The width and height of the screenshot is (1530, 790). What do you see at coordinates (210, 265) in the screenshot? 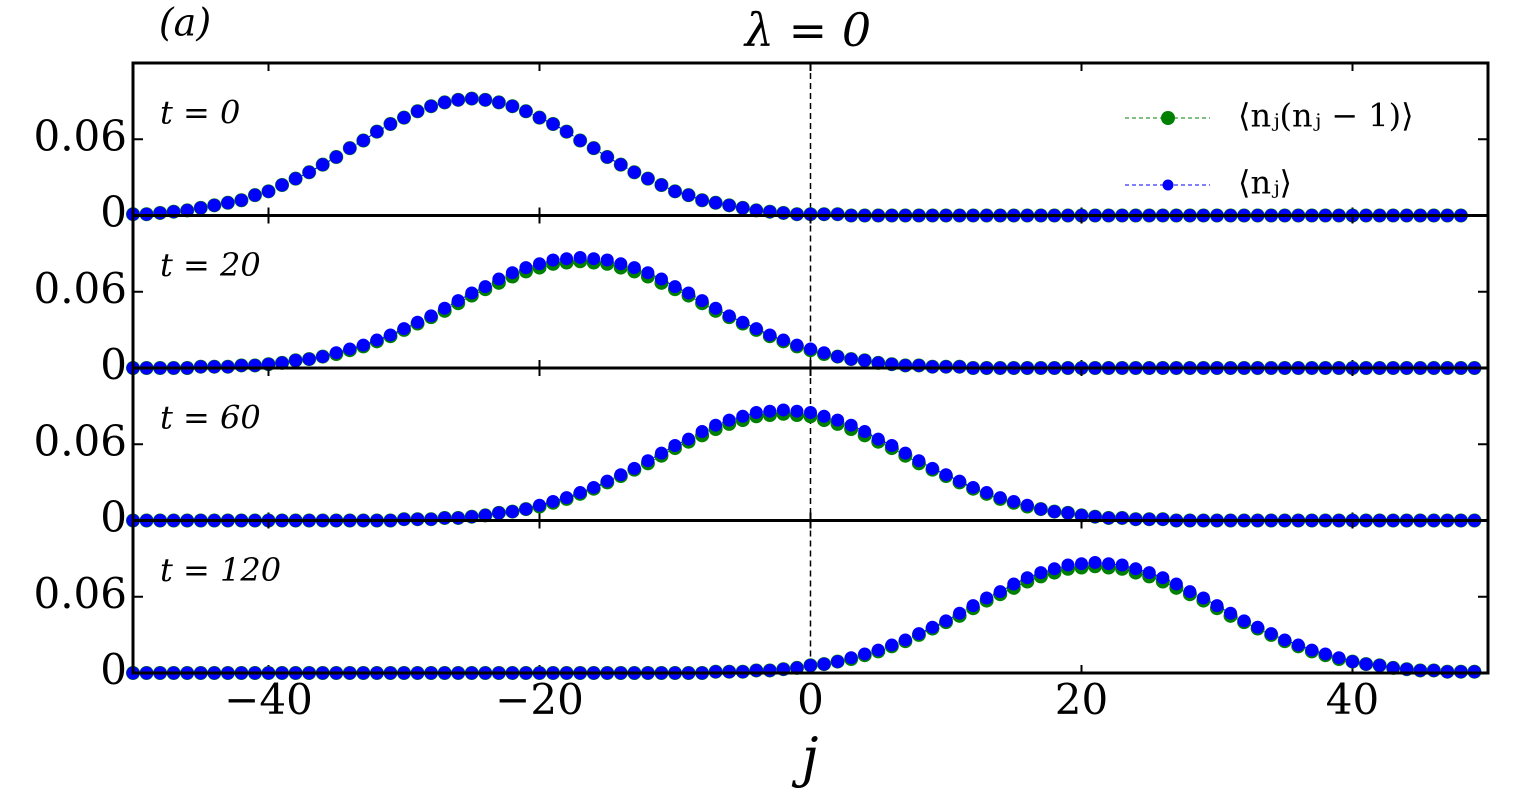
I see `panel-annotation: t = 20` at bounding box center [210, 265].